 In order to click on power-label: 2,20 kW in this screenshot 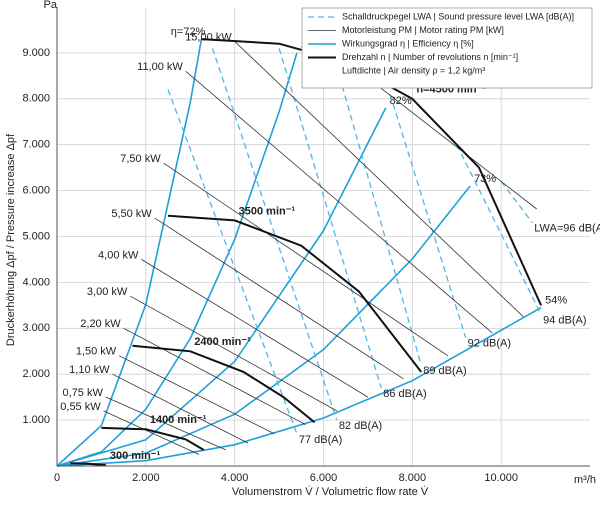, I will do `click(100, 324)`.